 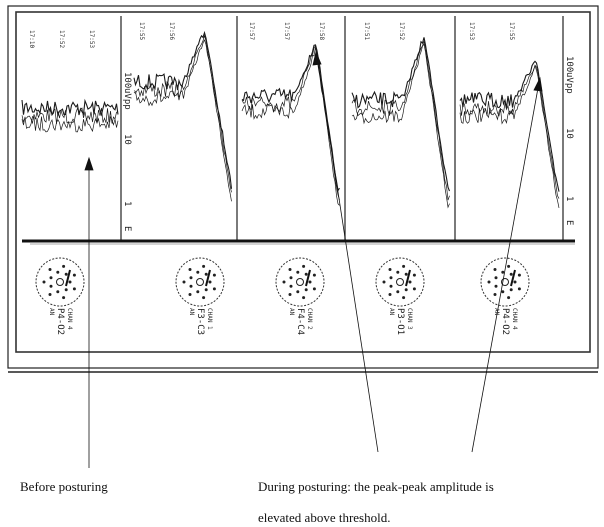 What do you see at coordinates (569, 133) in the screenshot?
I see `scale-right-mid: 10` at bounding box center [569, 133].